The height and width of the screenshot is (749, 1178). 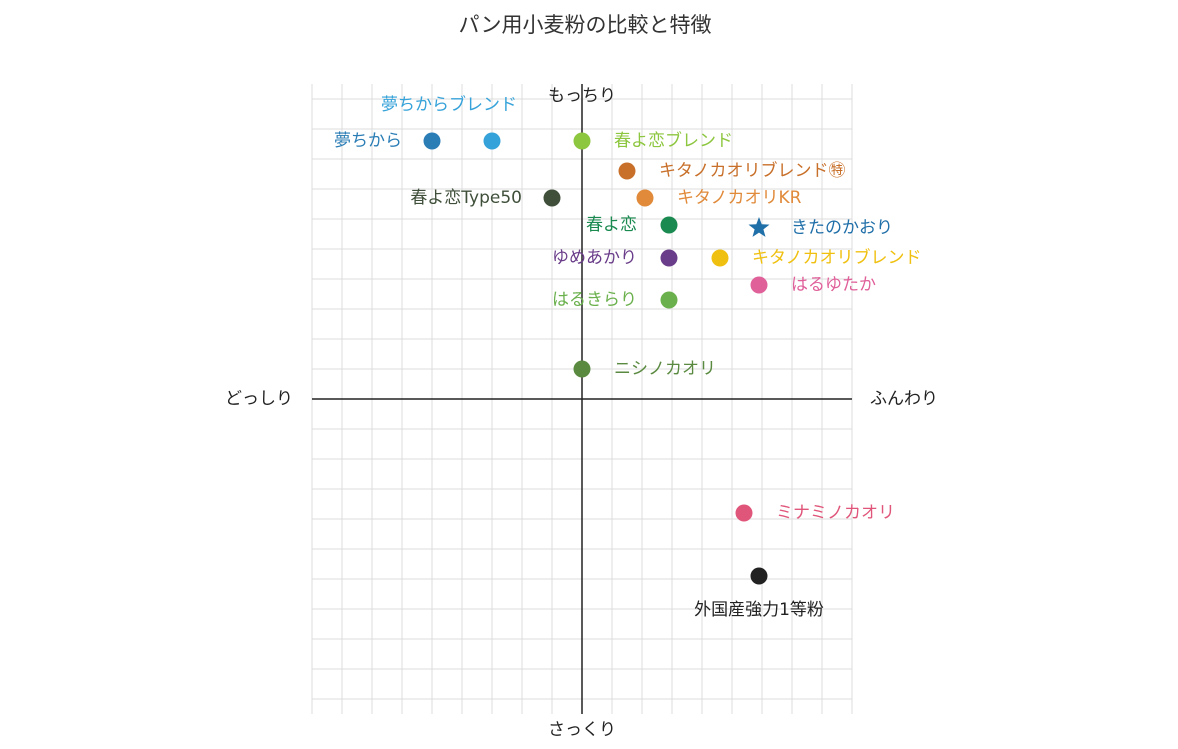 What do you see at coordinates (584, 25) in the screenshot?
I see `chart-title: パン用小麦粉の比較と特徴` at bounding box center [584, 25].